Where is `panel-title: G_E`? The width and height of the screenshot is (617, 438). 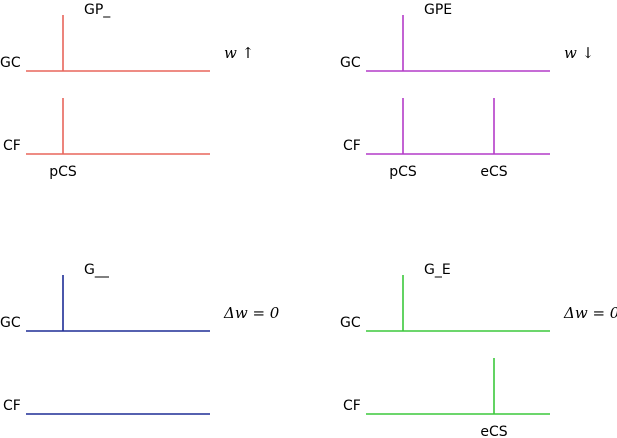
panel-title: G_E is located at coordinates (437, 270).